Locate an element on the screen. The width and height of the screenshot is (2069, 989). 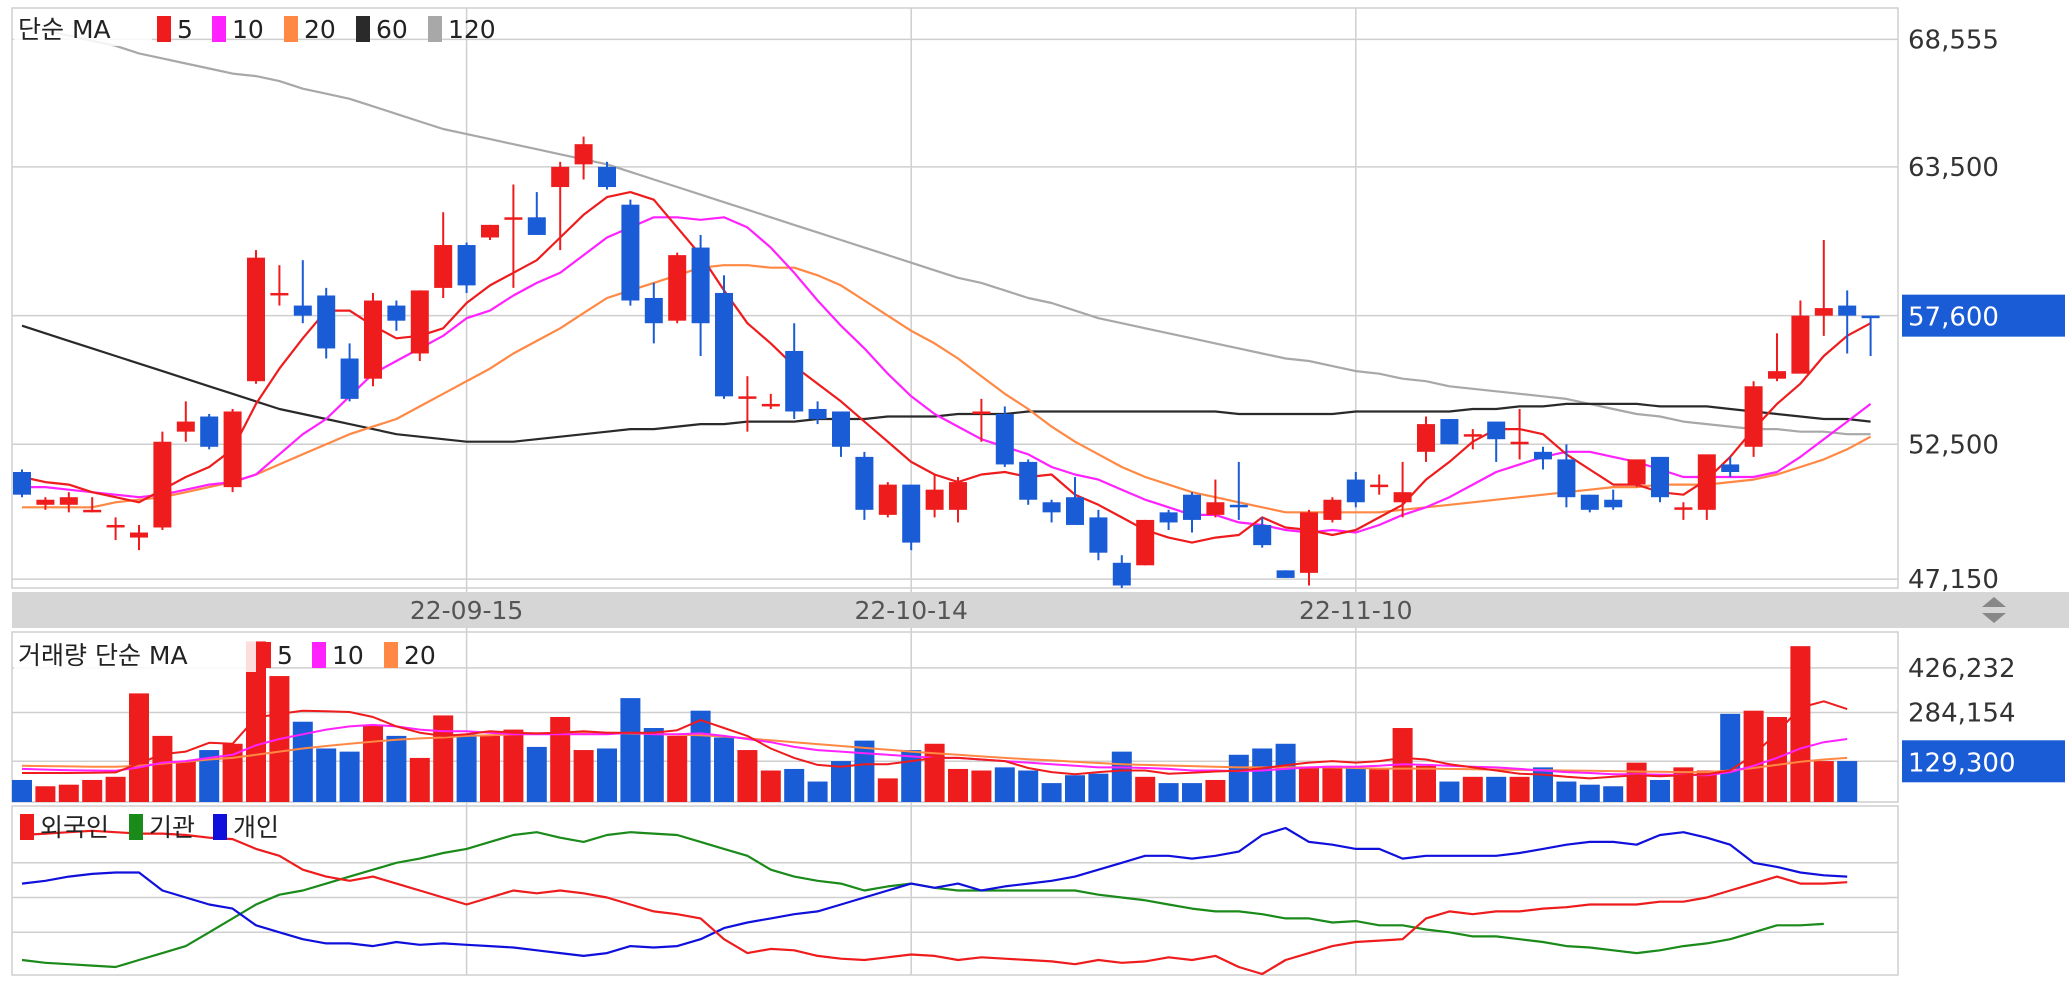
resize-handle is located at coordinates (1994, 610).